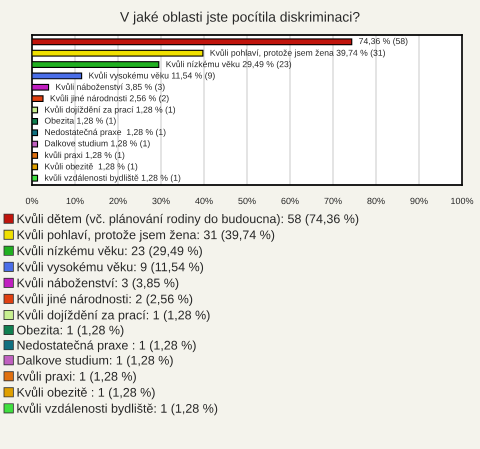  What do you see at coordinates (117, 409) in the screenshot?
I see `legend-label: kvůli vzdálenosti bydliště: 1 (1,28 %)` at bounding box center [117, 409].